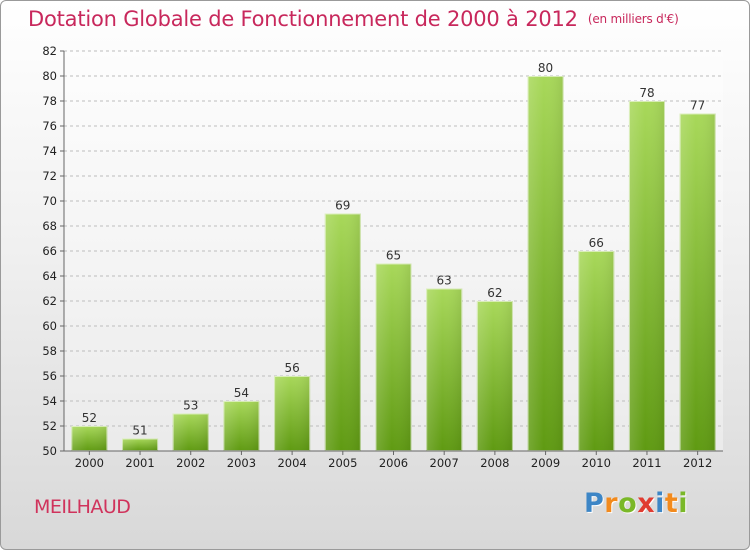 This screenshot has width=750, height=550. What do you see at coordinates (49, 201) in the screenshot?
I see `y-tick-label: 70` at bounding box center [49, 201].